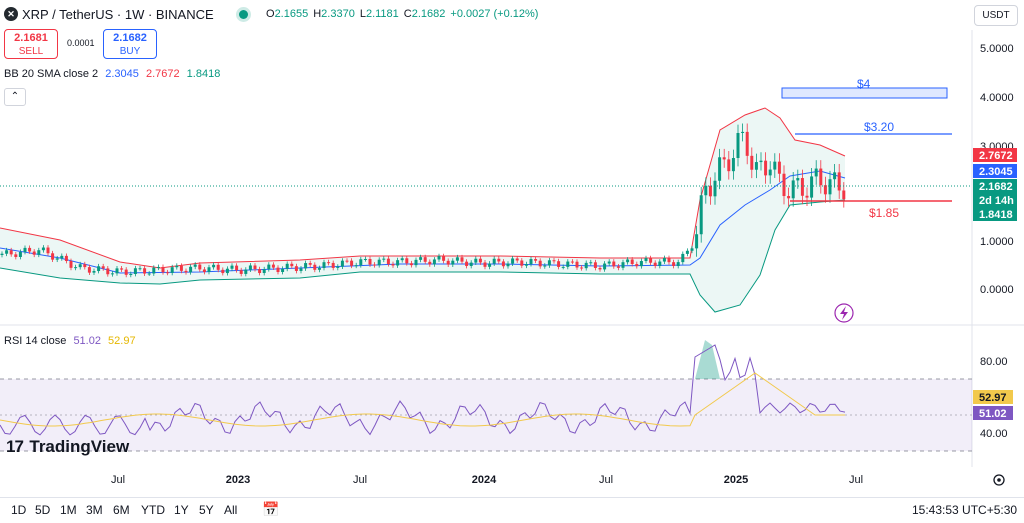 The height and width of the screenshot is (523, 1024). I want to click on timeframe-all: All, so click(231, 510).